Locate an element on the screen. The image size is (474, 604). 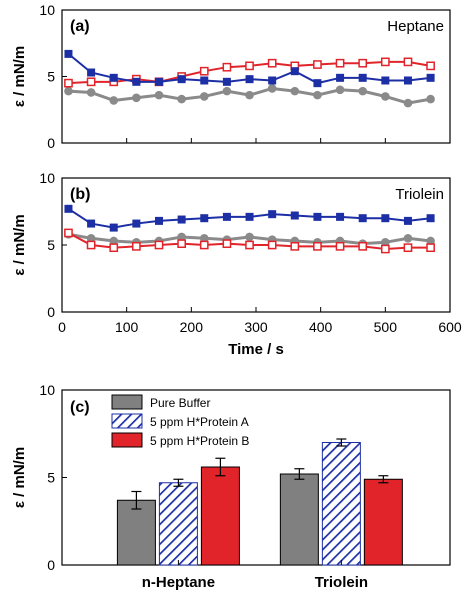
x-tick-label: 0 is located at coordinates (62, 327).